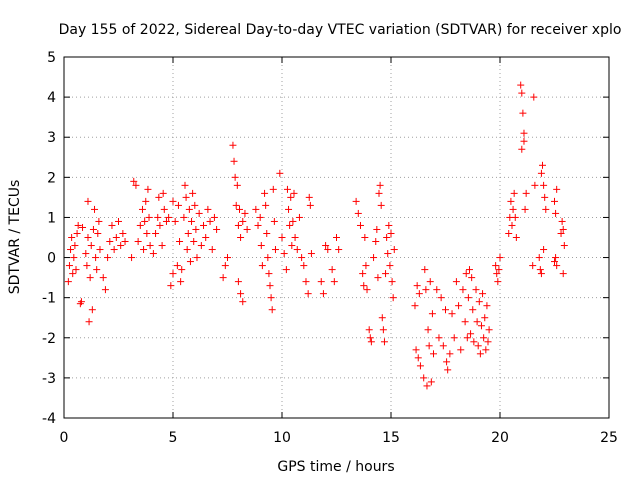  I want to click on x-tick-label: 25, so click(609, 438).